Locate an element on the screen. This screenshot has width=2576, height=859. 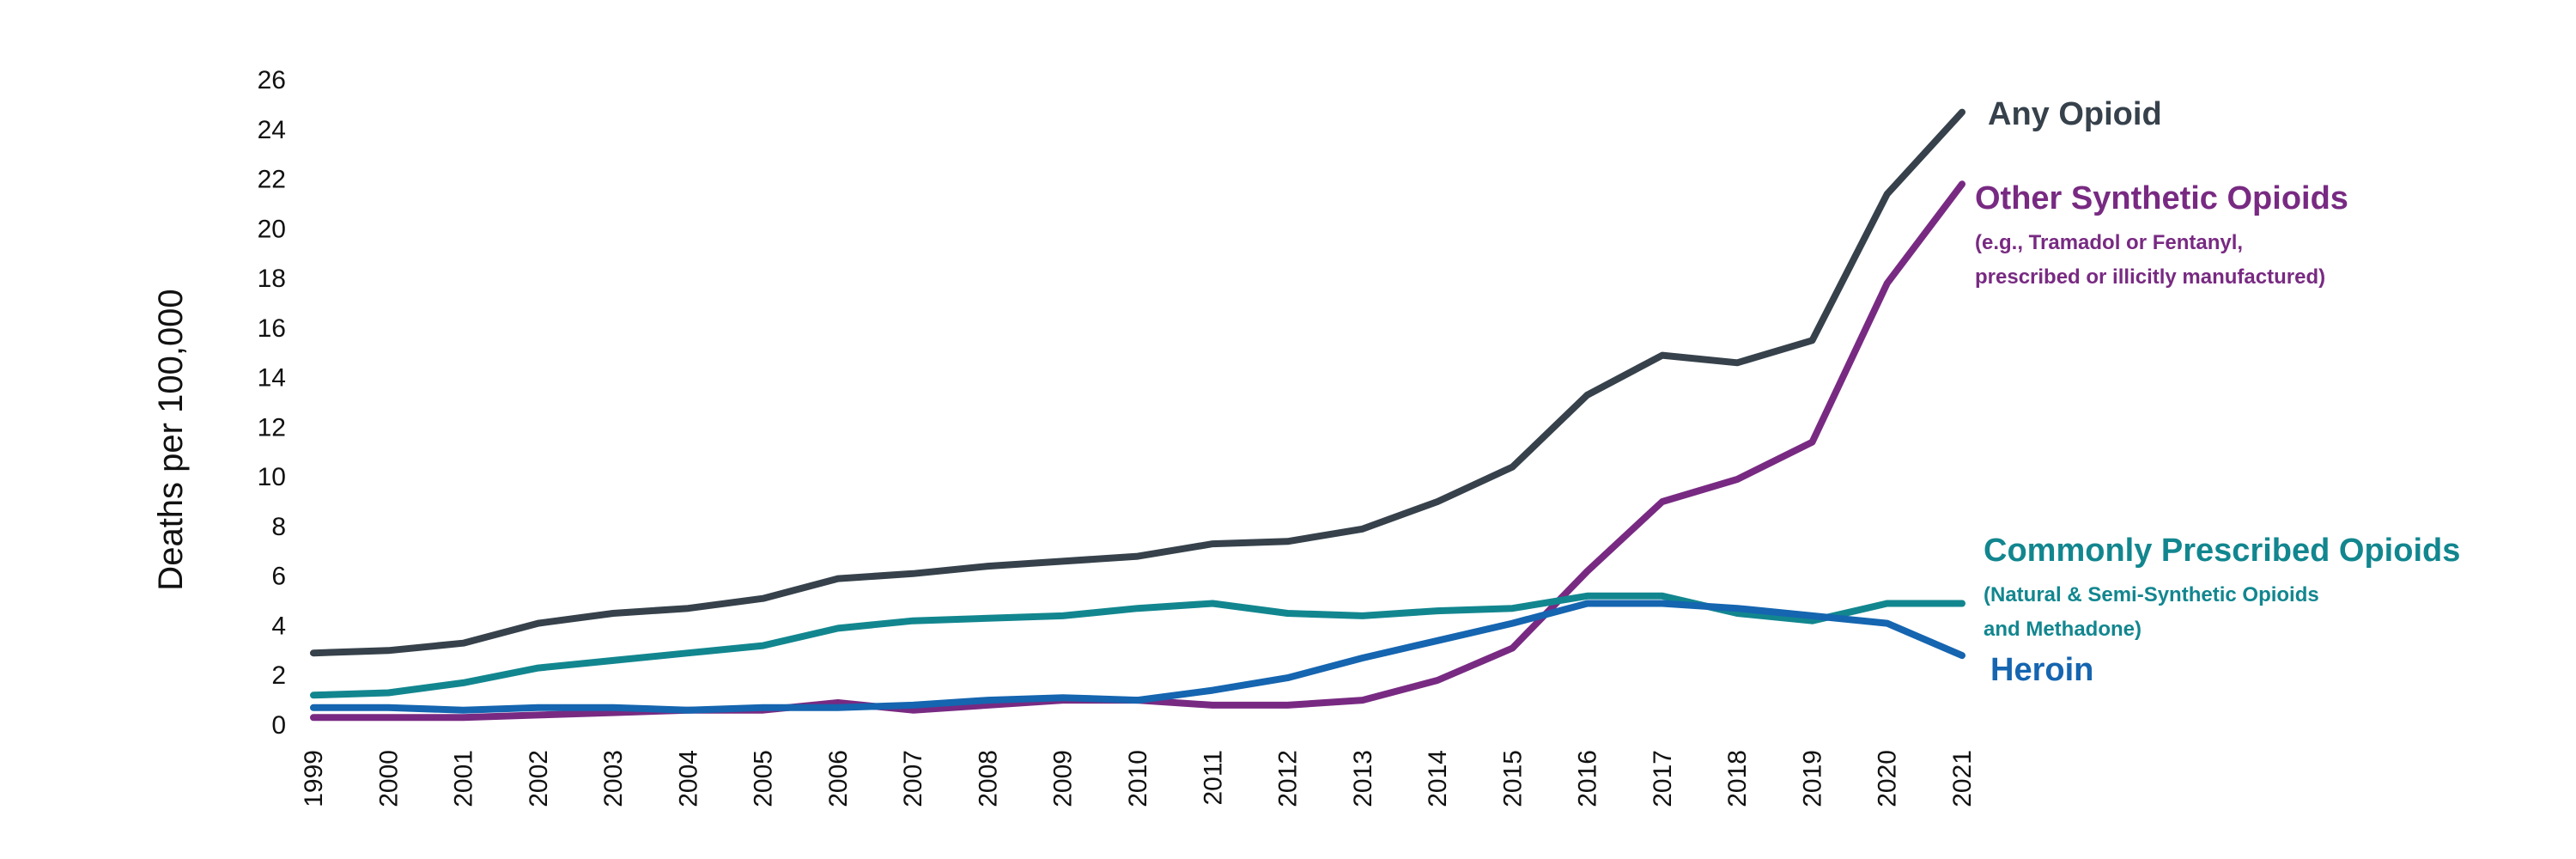
series-label-heroin: Heroin is located at coordinates (2041, 670).